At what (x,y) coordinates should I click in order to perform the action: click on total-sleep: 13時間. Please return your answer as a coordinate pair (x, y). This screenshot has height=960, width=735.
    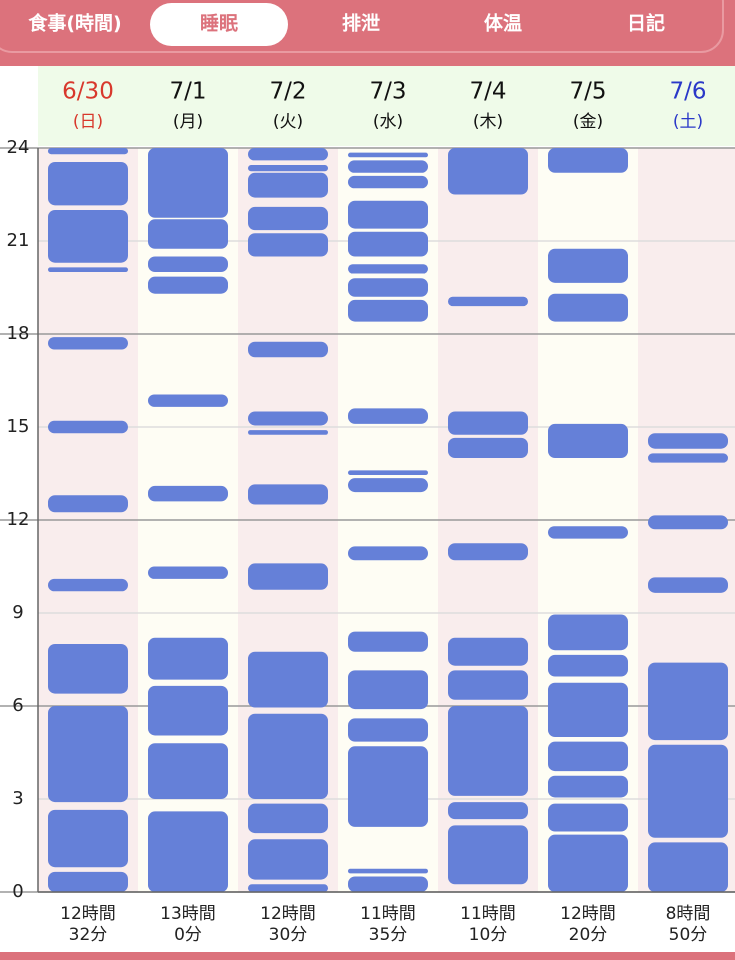
    Looking at the image, I should click on (188, 914).